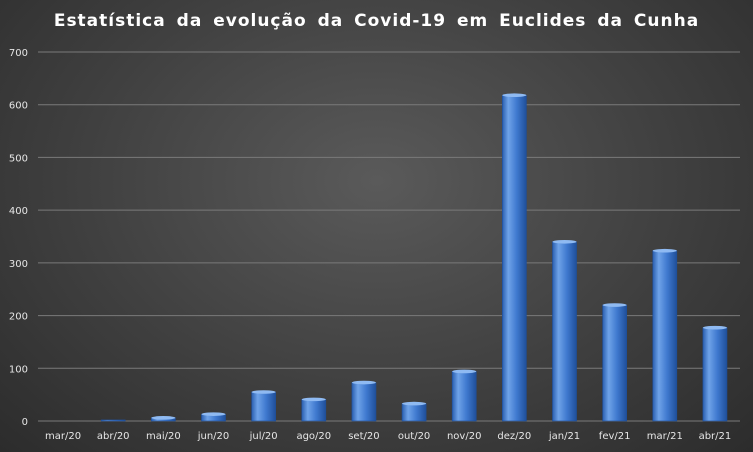 Image resolution: width=753 pixels, height=452 pixels. Describe the element at coordinates (18, 264) in the screenshot. I see `y-tick-label: 300` at that location.